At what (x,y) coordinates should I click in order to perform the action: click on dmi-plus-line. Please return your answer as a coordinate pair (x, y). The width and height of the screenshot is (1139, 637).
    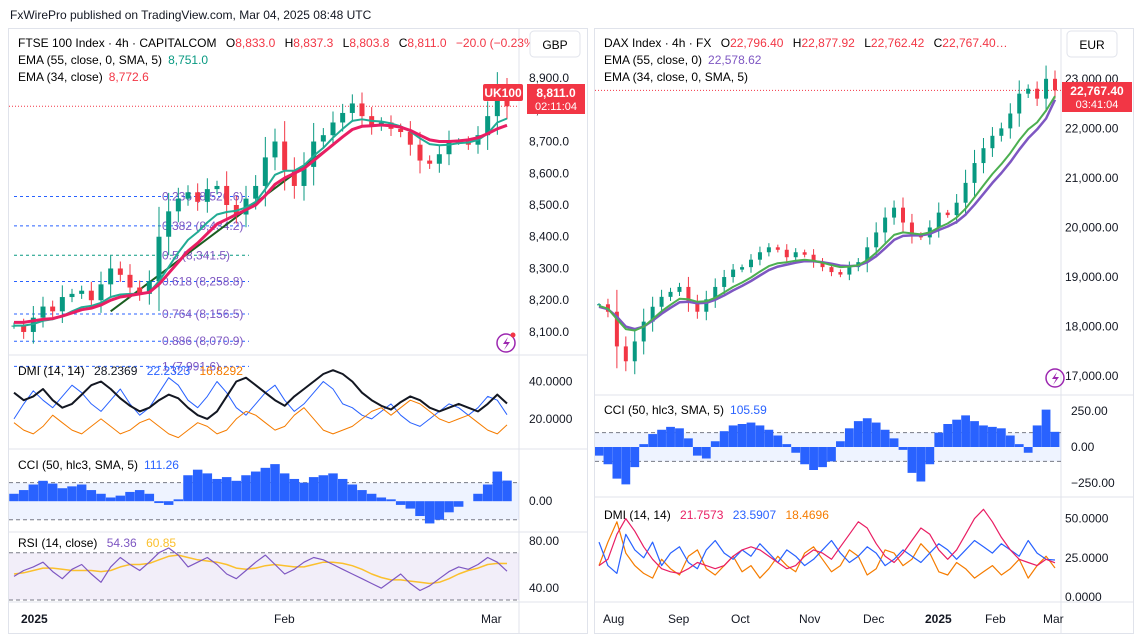
    Looking at the image, I should click on (260, 402).